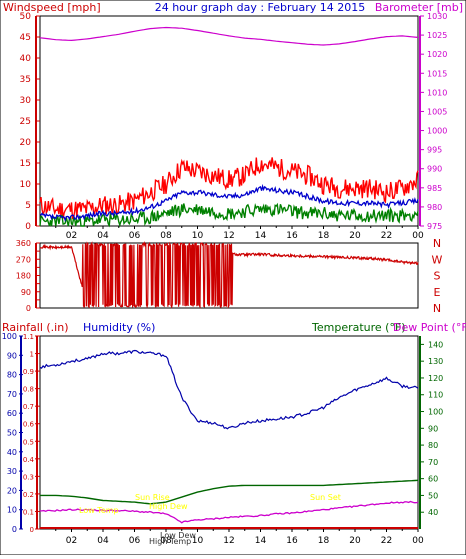 The image size is (466, 559). What do you see at coordinates (437, 131) in the screenshot?
I see `barometer-tick-label: 1000` at bounding box center [437, 131].